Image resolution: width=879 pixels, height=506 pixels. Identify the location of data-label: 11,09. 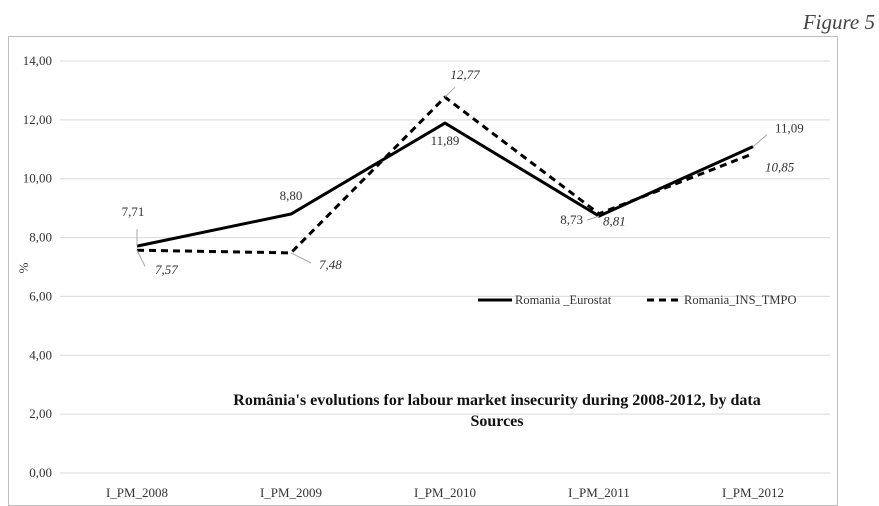
(789, 128).